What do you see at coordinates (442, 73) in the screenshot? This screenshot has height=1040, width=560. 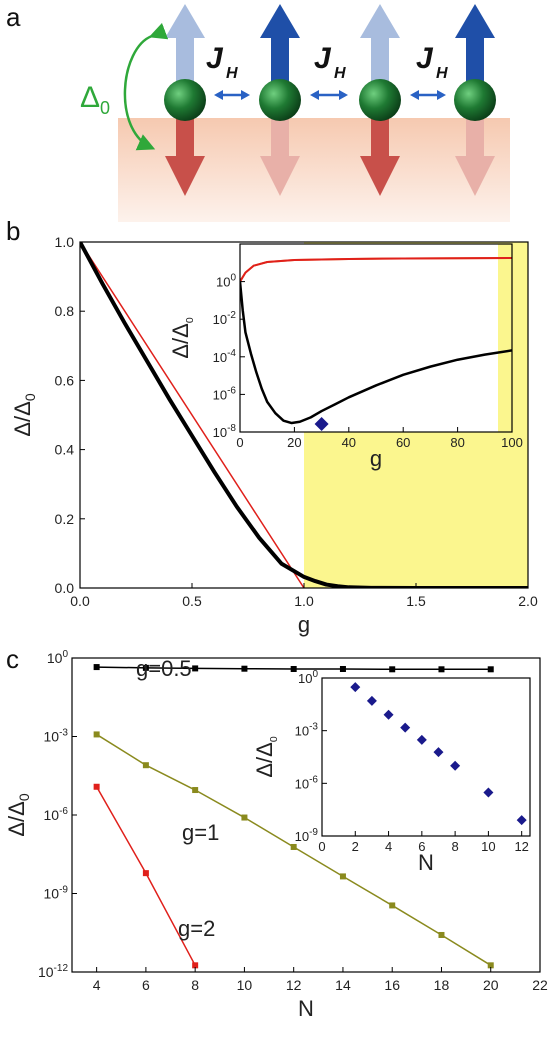 I see `svg-text: H` at bounding box center [442, 73].